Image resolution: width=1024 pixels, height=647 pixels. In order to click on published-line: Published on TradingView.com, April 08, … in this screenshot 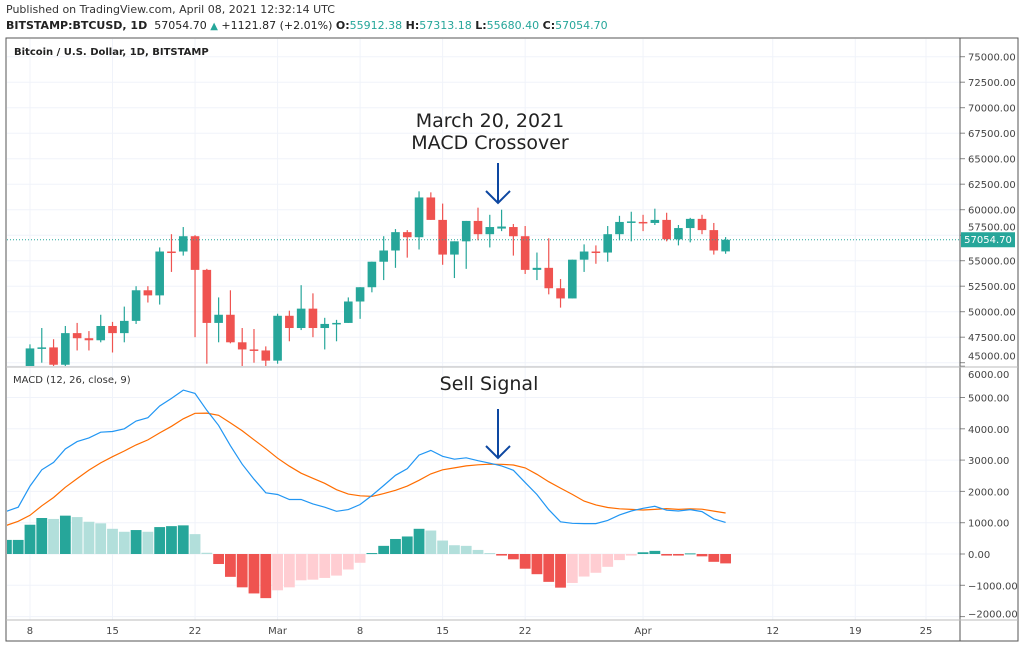, I will do `click(170, 9)`.